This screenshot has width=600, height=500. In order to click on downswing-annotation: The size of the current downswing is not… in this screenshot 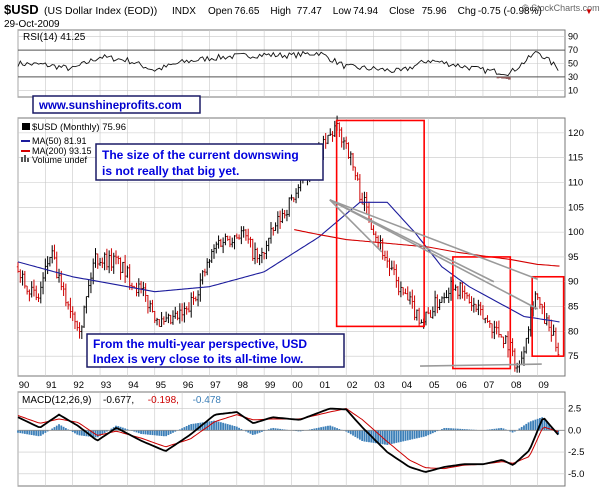, I will do `click(209, 162)`.